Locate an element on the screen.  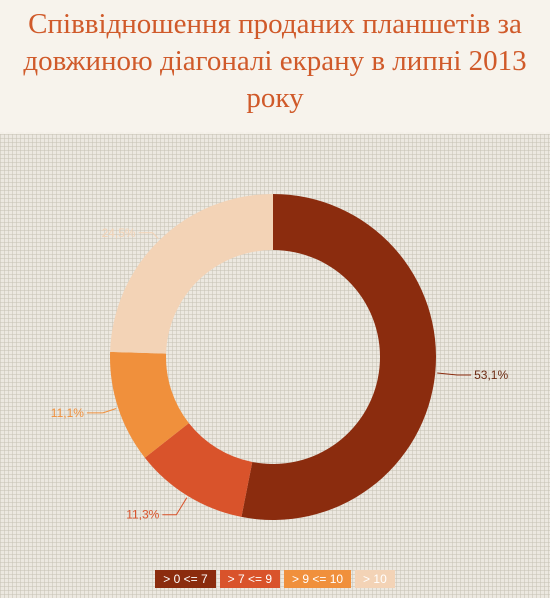
legend-item: > 0 <= 7 is located at coordinates (185, 579).